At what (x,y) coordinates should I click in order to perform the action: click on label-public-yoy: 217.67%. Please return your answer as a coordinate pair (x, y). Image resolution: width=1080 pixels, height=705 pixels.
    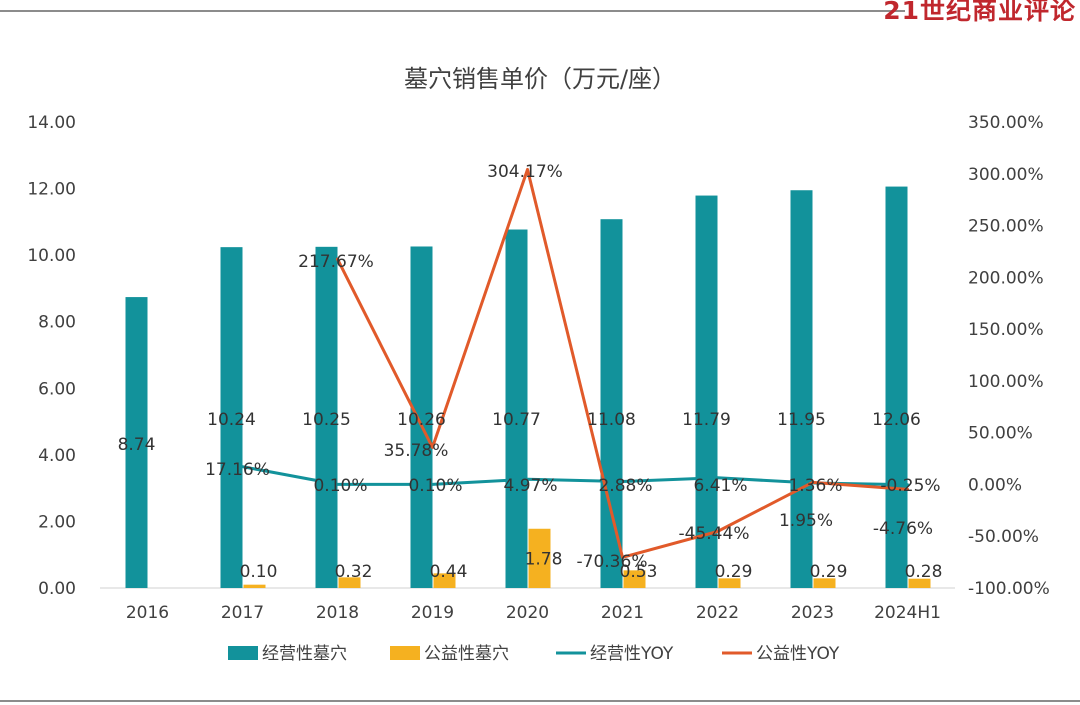
    Looking at the image, I should click on (336, 262).